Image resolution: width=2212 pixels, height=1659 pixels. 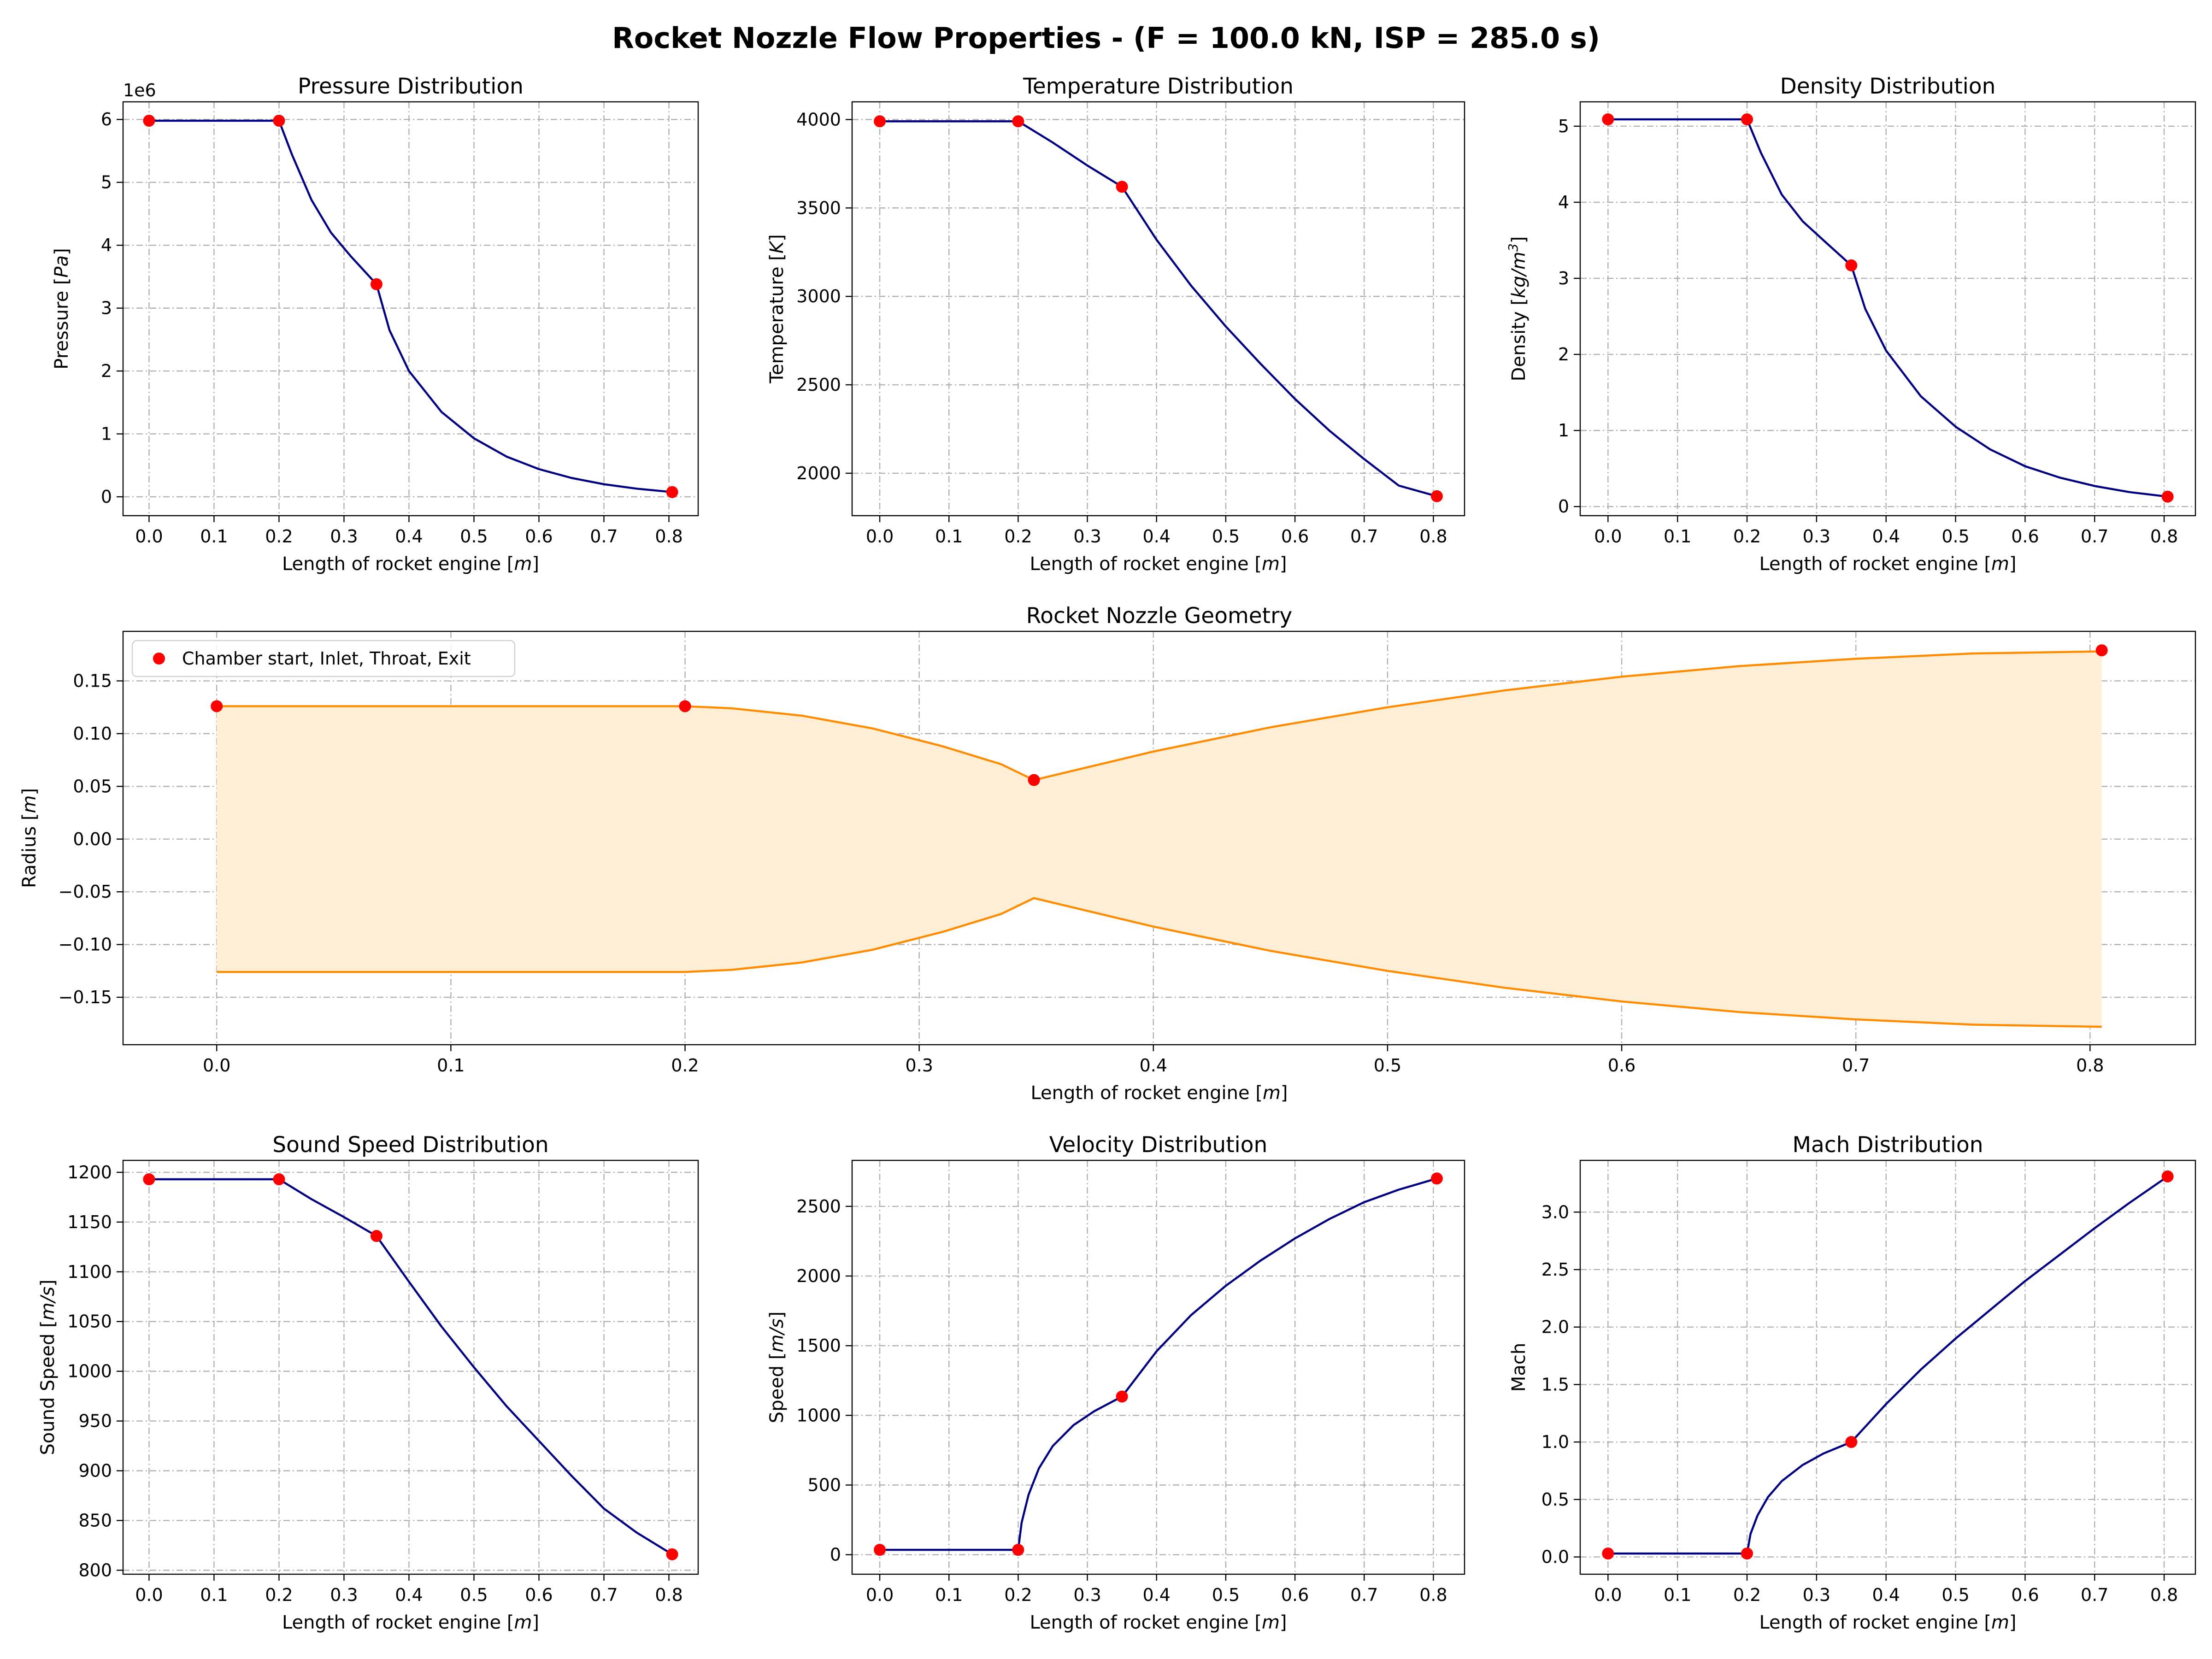 What do you see at coordinates (1159, 716) in the screenshot?
I see `nozzle-upper-contour` at bounding box center [1159, 716].